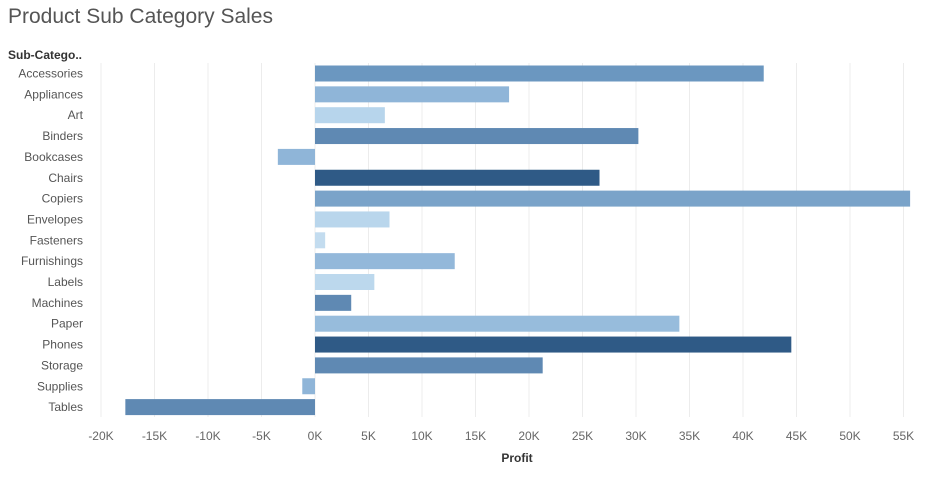  What do you see at coordinates (62, 365) in the screenshot?
I see `category-label: Storage` at bounding box center [62, 365].